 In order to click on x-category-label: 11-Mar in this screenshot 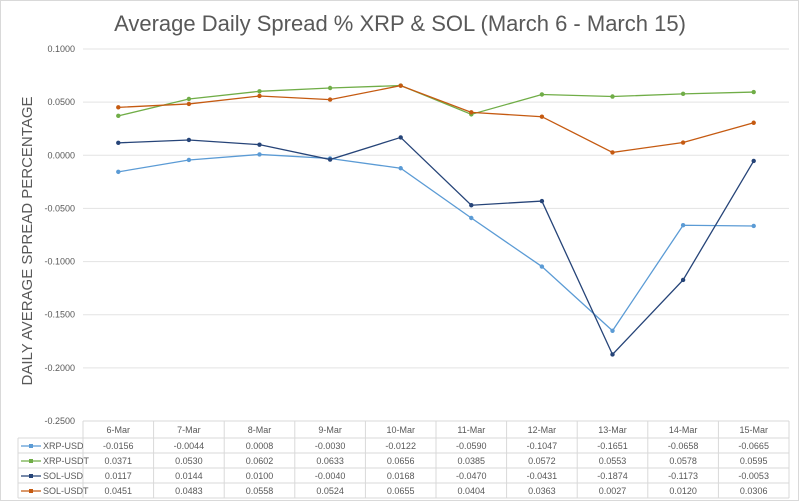, I will do `click(471, 430)`.